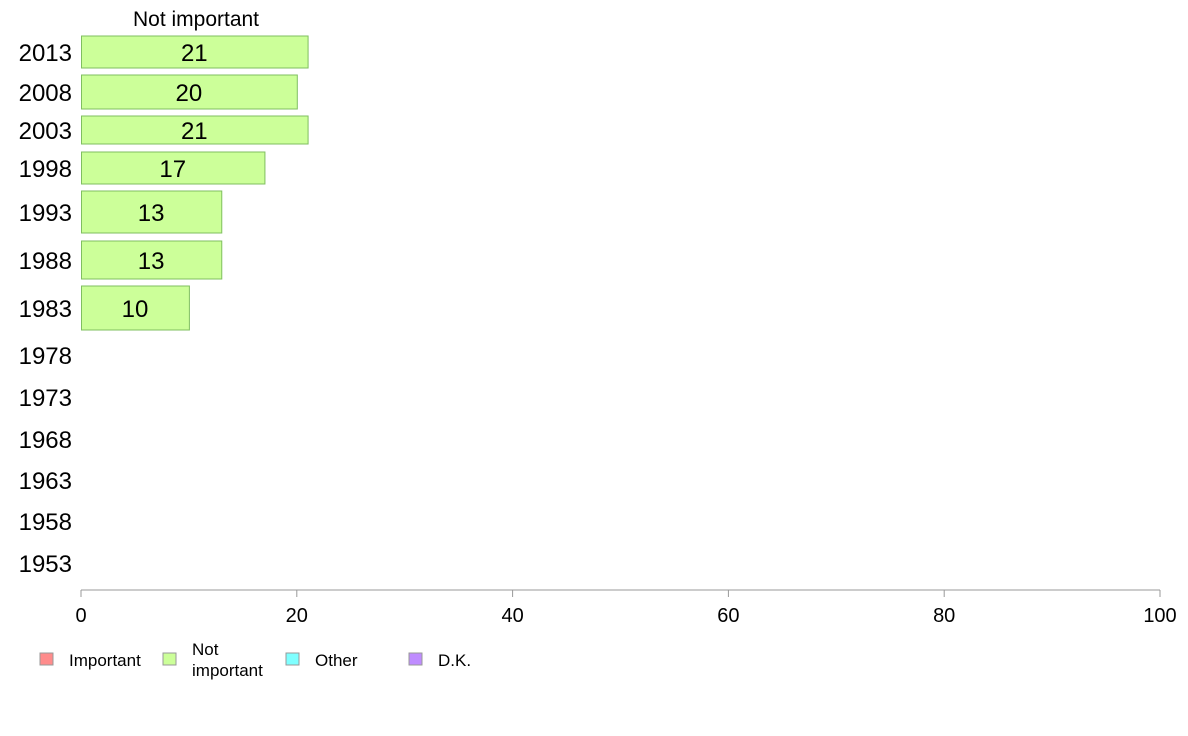 The image size is (1188, 736). I want to click on legend-label: Not important, so click(227, 660).